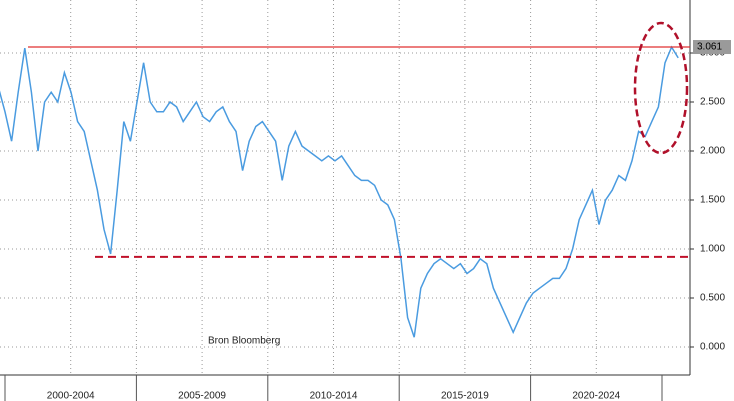 The height and width of the screenshot is (401, 734). Describe the element at coordinates (71, 396) in the screenshot. I see `x-tick-label: 2000-2004` at that location.